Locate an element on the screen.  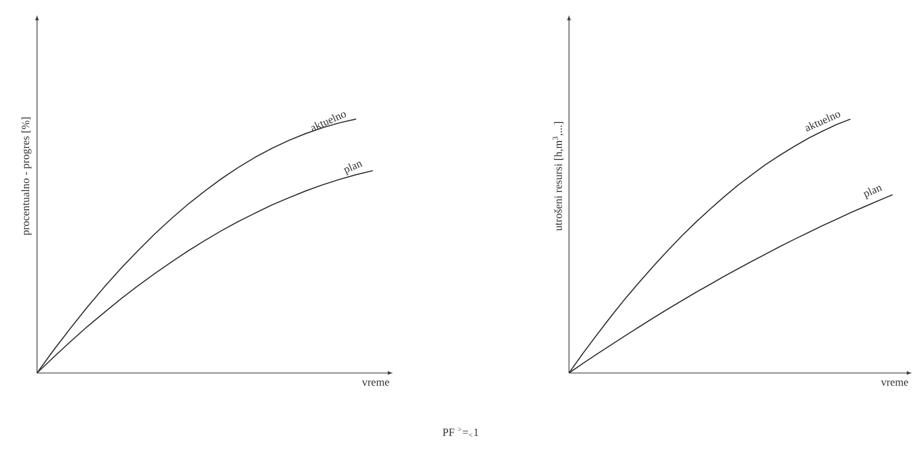
text: PF $^{>}$=$_{<}$1 is located at coordinates (460, 432).